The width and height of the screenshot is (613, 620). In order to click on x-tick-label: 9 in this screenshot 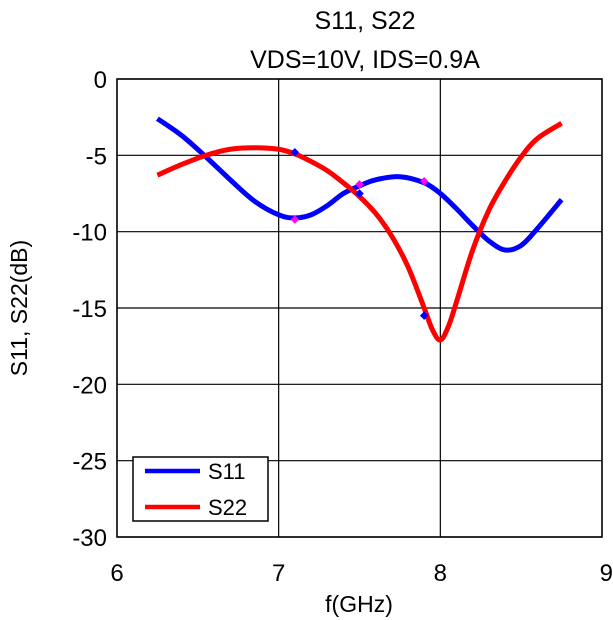, I will do `click(606, 573)`.